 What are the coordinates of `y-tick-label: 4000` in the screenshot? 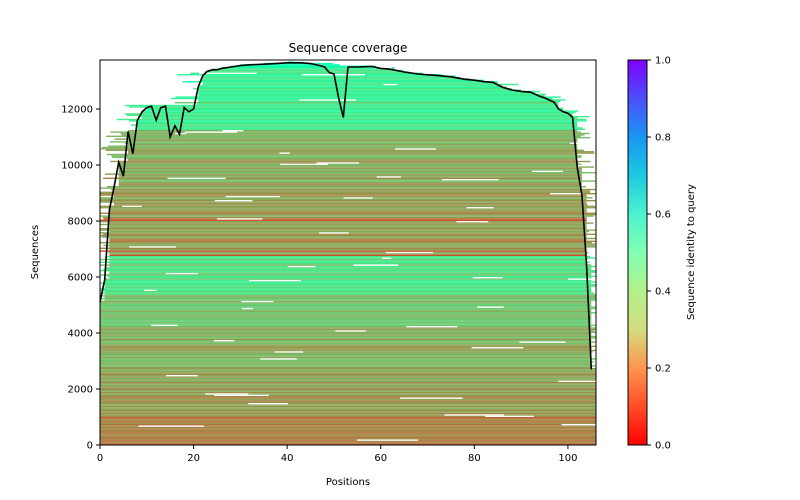 It's located at (80, 334).